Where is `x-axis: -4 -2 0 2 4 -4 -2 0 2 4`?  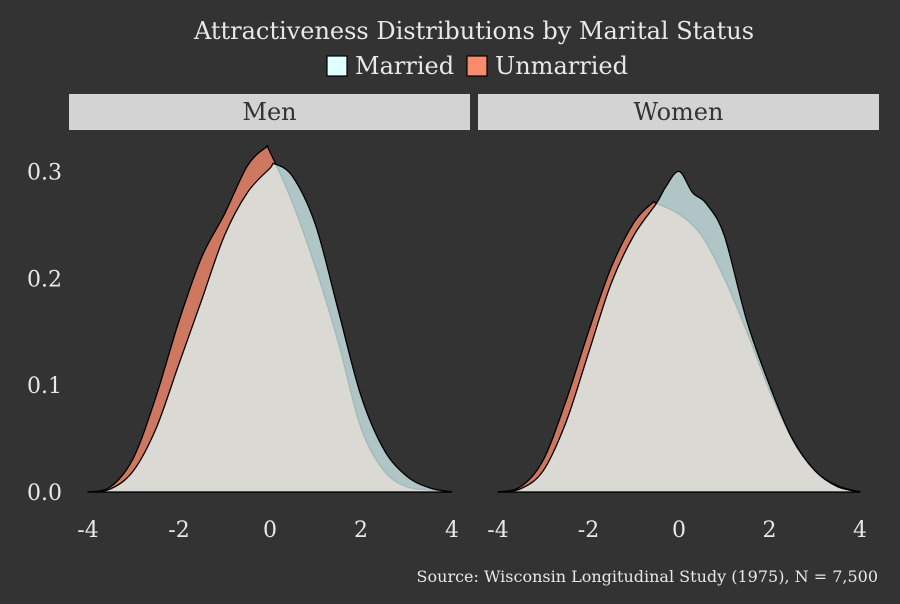
x-axis: -4 -2 0 2 4 -4 -2 0 2 4 is located at coordinates (472, 530).